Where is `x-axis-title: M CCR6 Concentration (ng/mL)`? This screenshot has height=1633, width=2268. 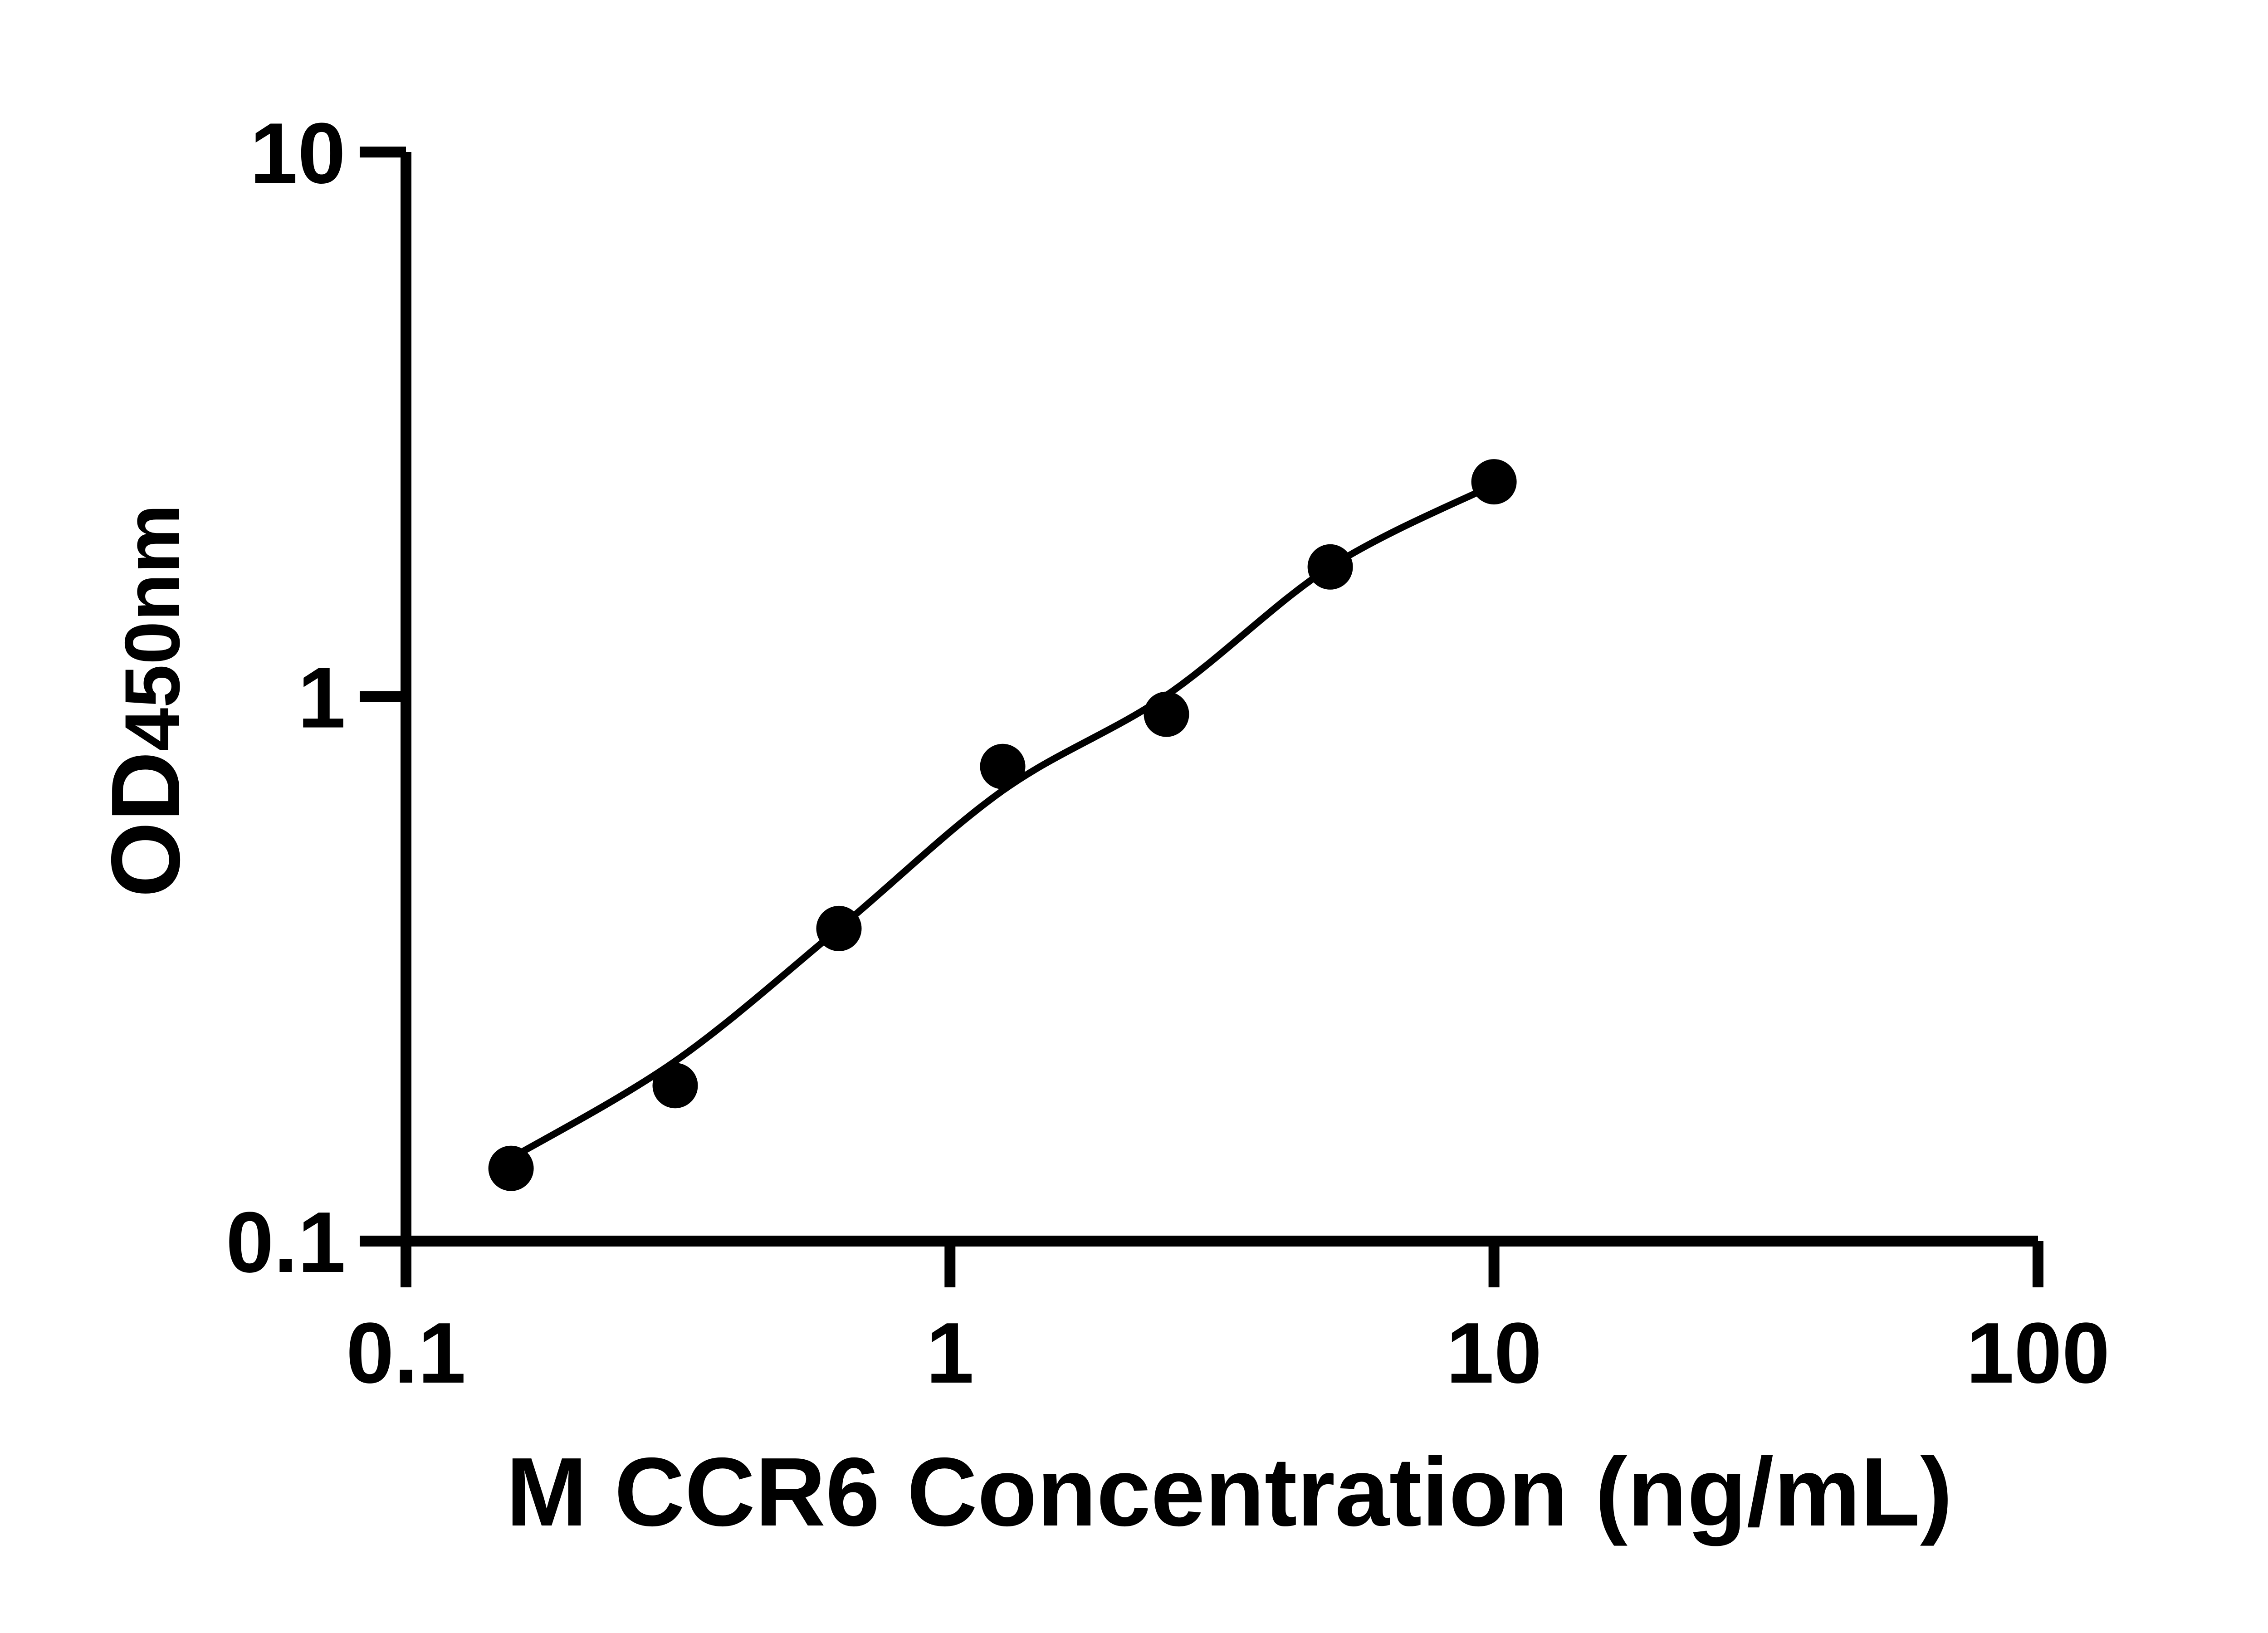 x-axis-title: M CCR6 Concentration (ng/mL) is located at coordinates (1229, 1491).